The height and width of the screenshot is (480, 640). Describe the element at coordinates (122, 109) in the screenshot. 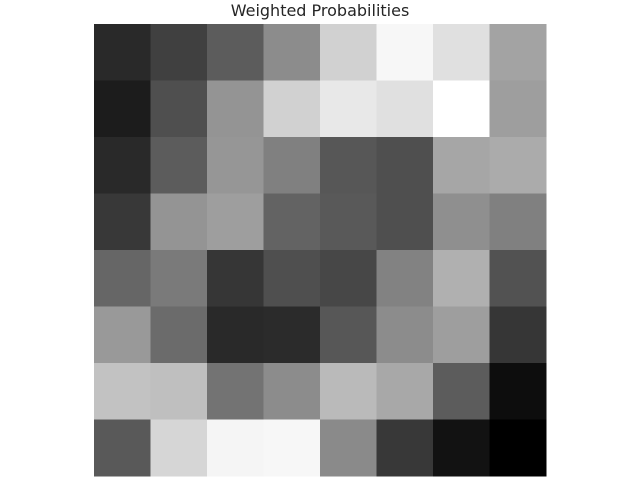

I see `heatmap-cell-r1-c0` at that location.